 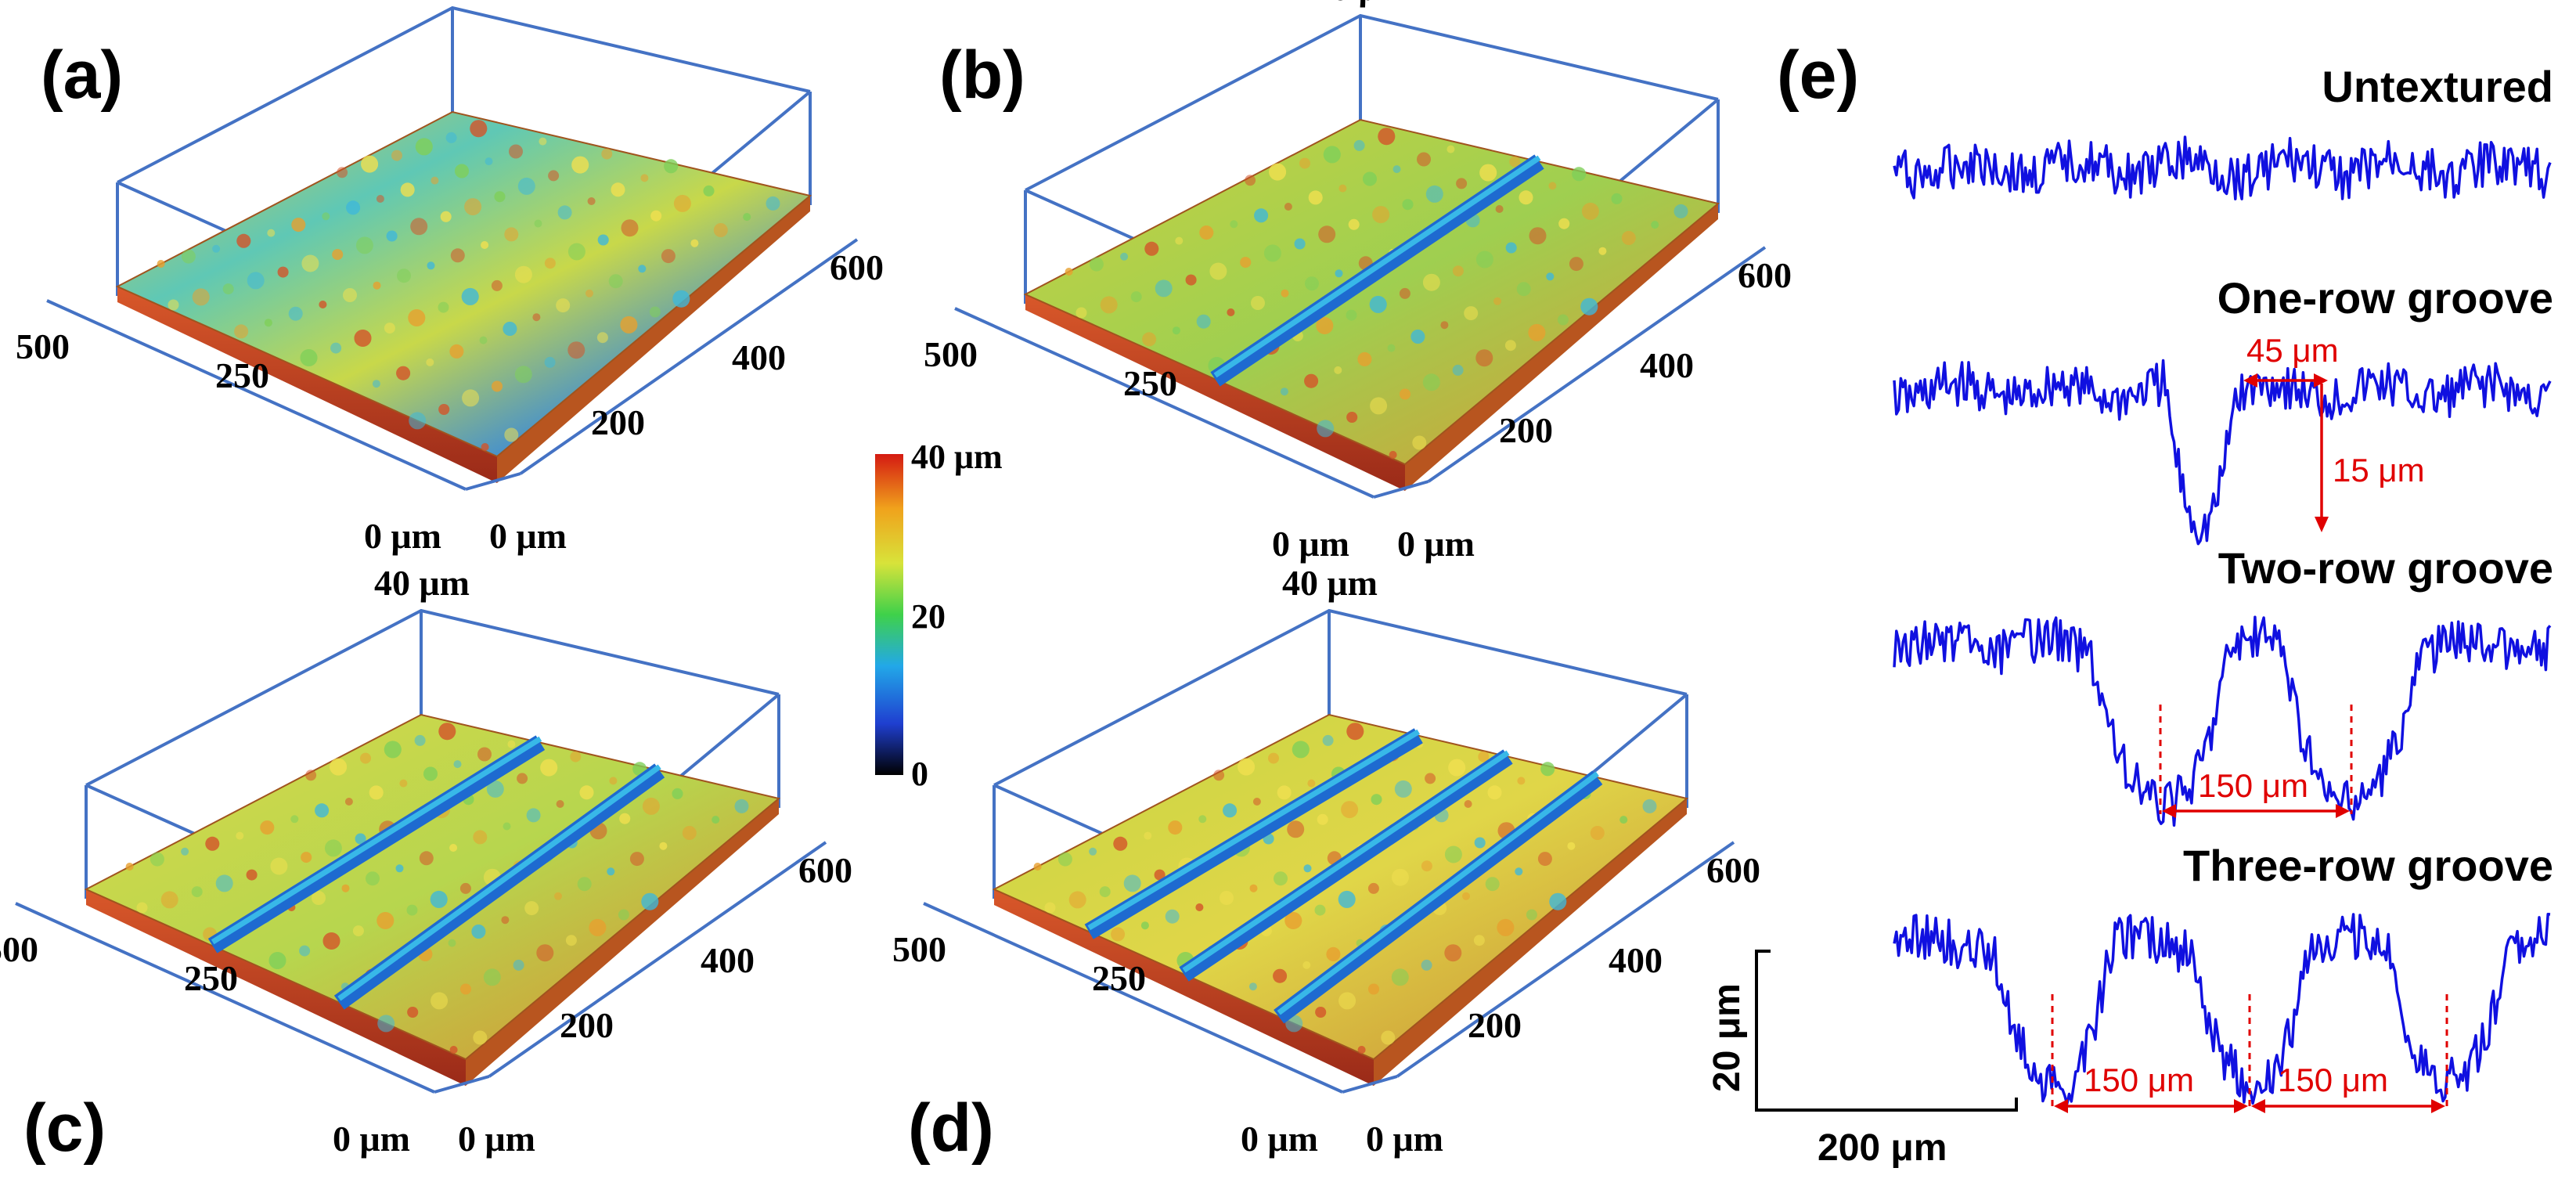 What do you see at coordinates (2253, 785) in the screenshot?
I see `two-row-spacing-label: 150 μm` at bounding box center [2253, 785].